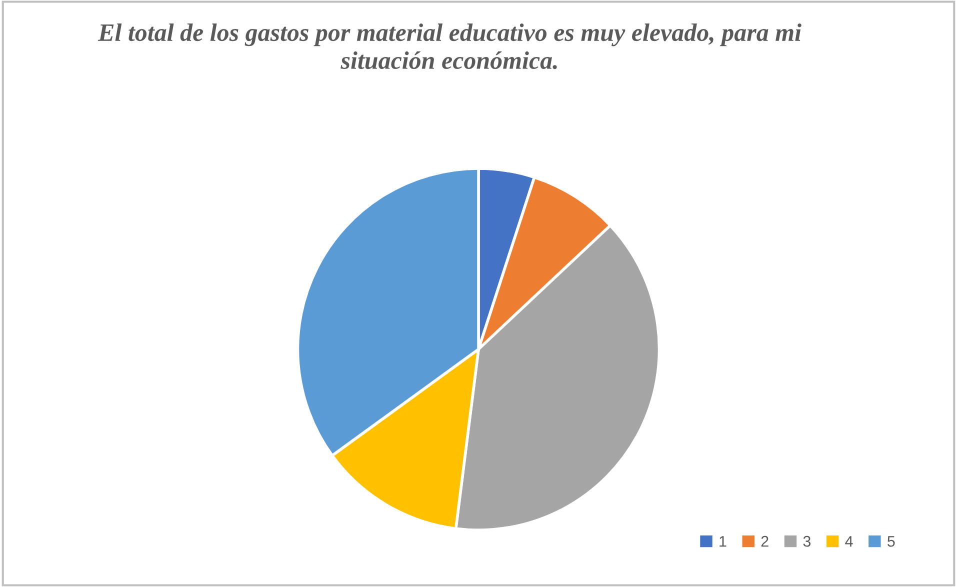  What do you see at coordinates (891, 541) in the screenshot?
I see `legend-label: 5` at bounding box center [891, 541].